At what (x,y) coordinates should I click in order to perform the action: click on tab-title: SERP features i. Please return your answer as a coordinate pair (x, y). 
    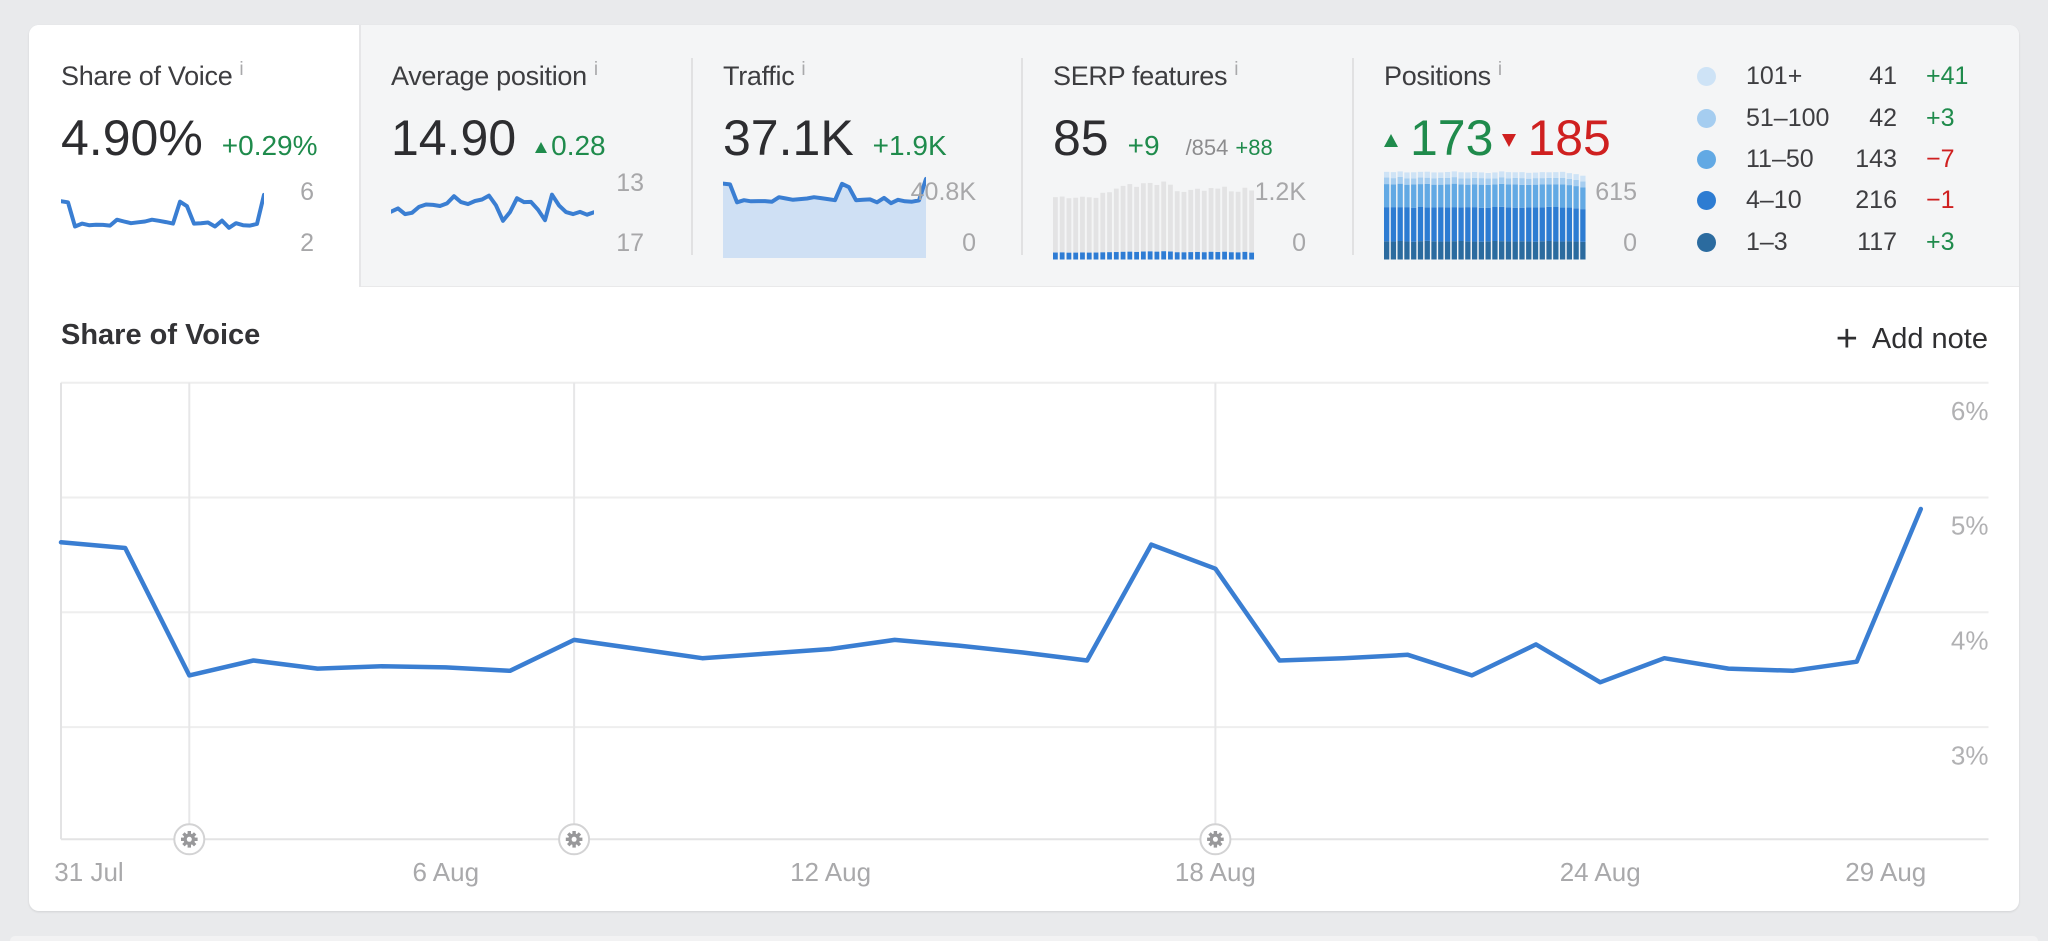
    Looking at the image, I should click on (1146, 75).